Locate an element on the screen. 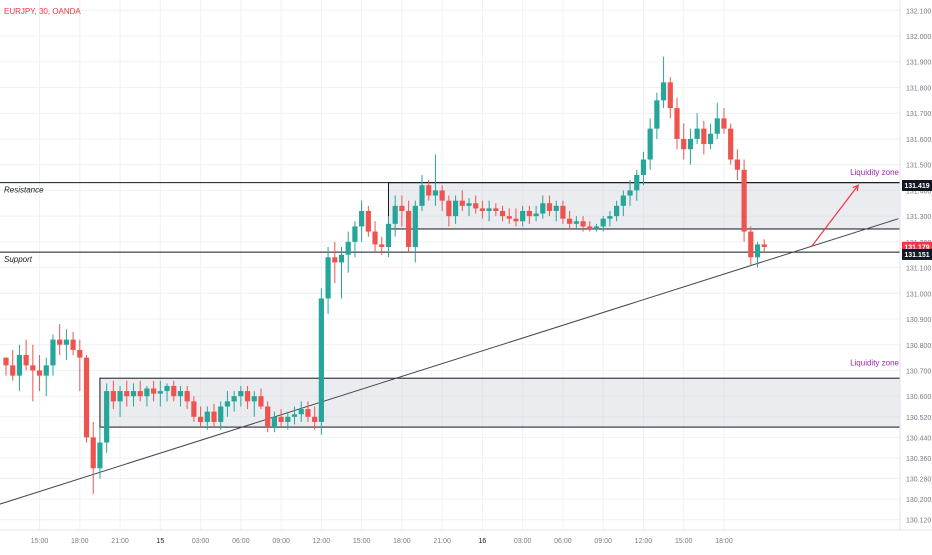  price-label-text: 131.151 is located at coordinates (916, 255).